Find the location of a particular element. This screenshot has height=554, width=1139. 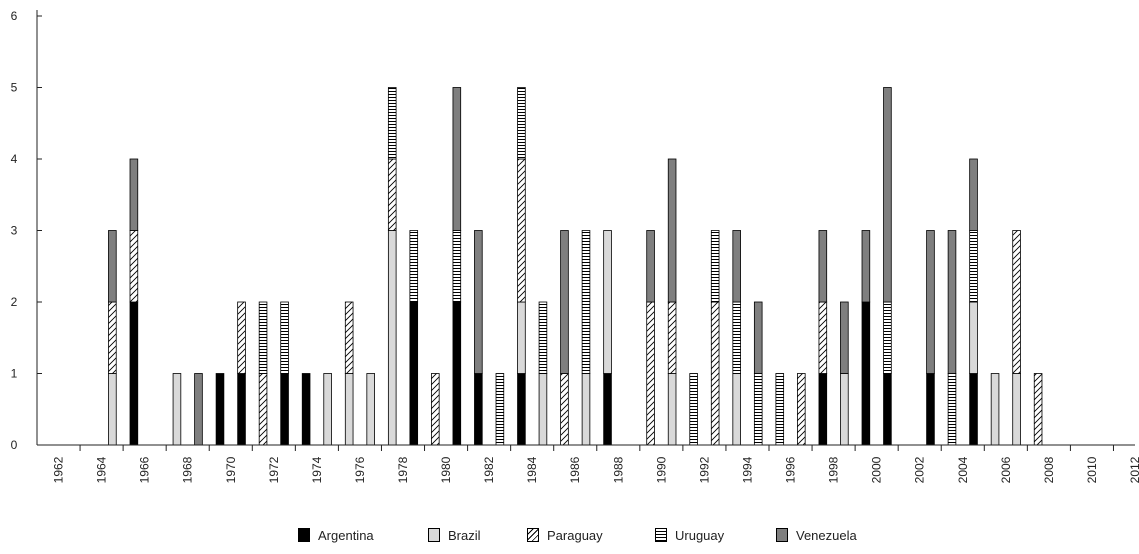

legend-label-argentina: Argentina is located at coordinates (346, 535).